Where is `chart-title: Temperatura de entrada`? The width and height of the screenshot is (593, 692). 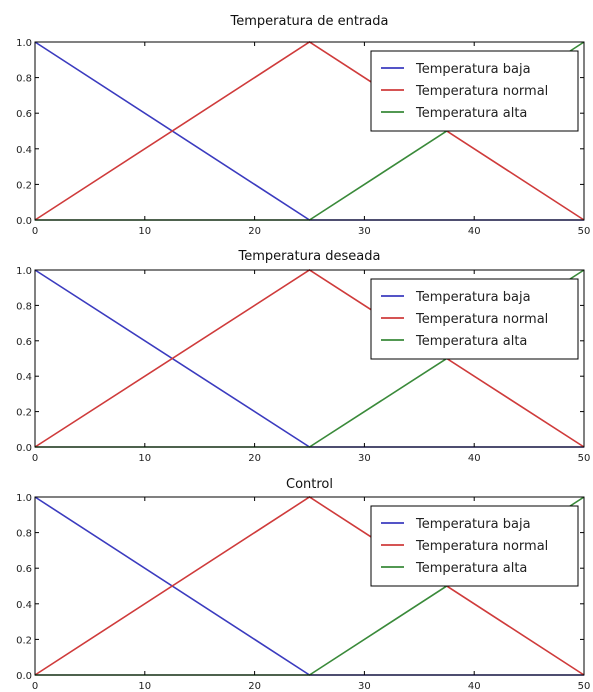 chart-title: Temperatura de entrada is located at coordinates (309, 21).